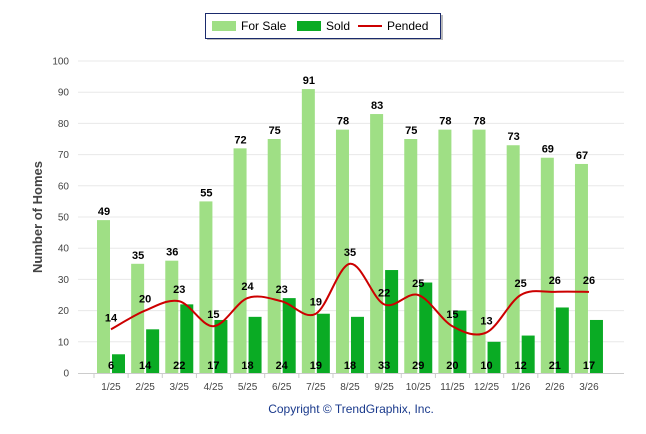  I want to click on sold-label: 22, so click(179, 366).